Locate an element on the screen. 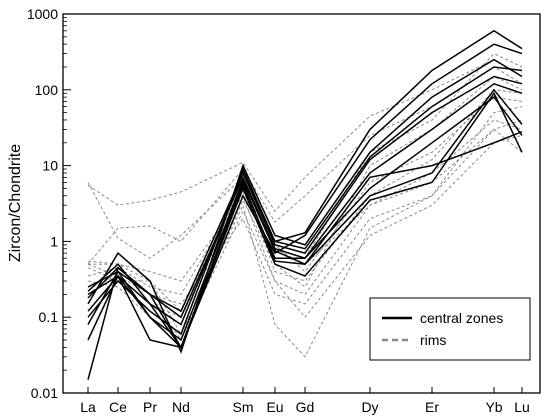 This screenshot has height=418, width=550. x-tick-label: Ce is located at coordinates (118, 407).